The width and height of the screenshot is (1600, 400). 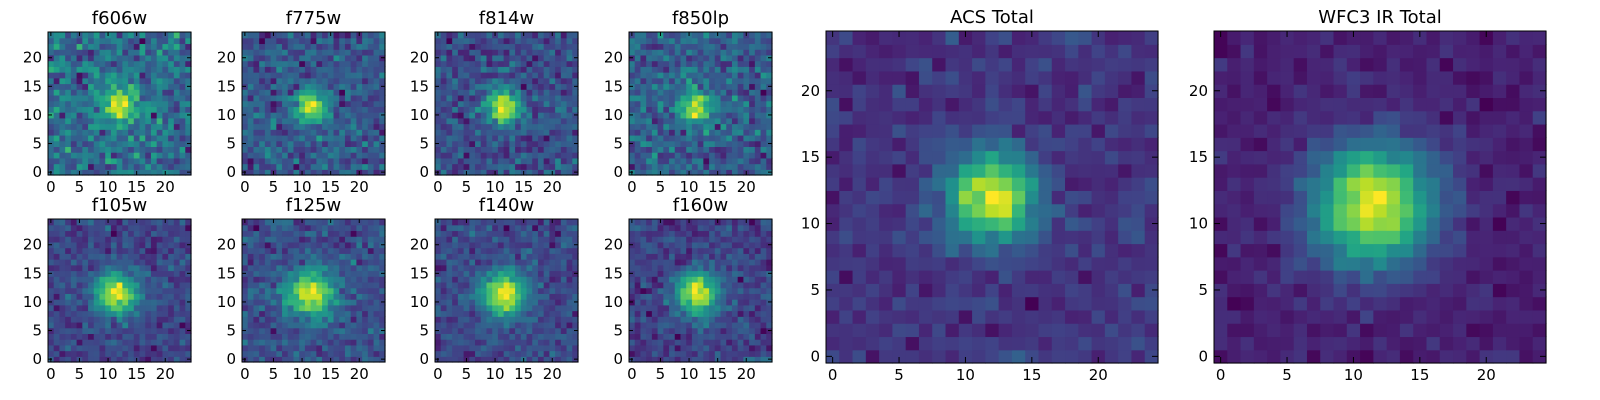 What do you see at coordinates (37, 144) in the screenshot?
I see `y-tick-label: 5` at bounding box center [37, 144].